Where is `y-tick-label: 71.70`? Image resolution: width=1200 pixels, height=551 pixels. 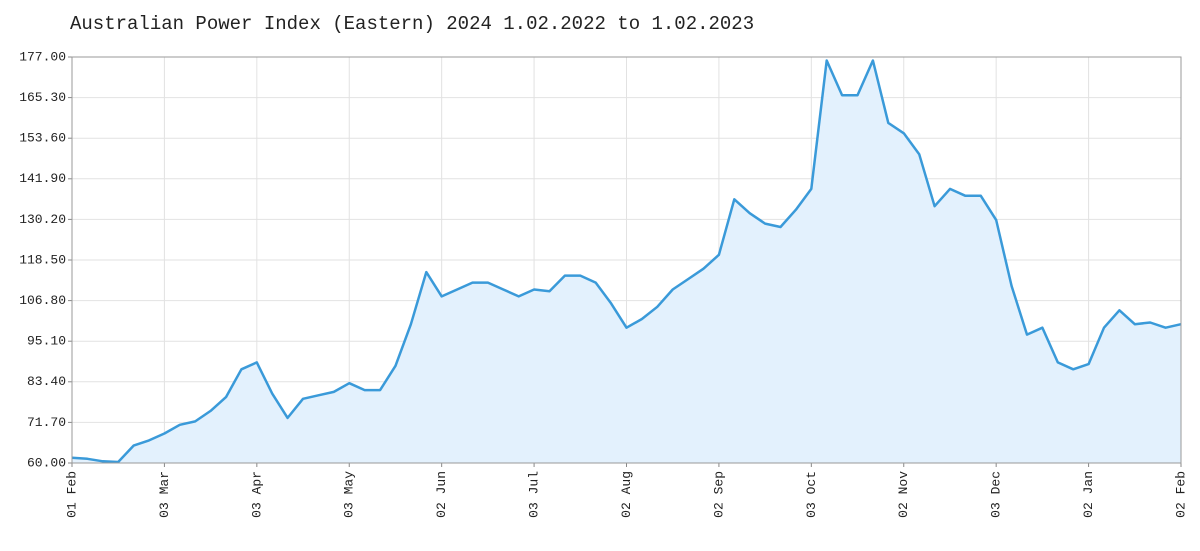 y-tick-label: 71.70 is located at coordinates (46, 422).